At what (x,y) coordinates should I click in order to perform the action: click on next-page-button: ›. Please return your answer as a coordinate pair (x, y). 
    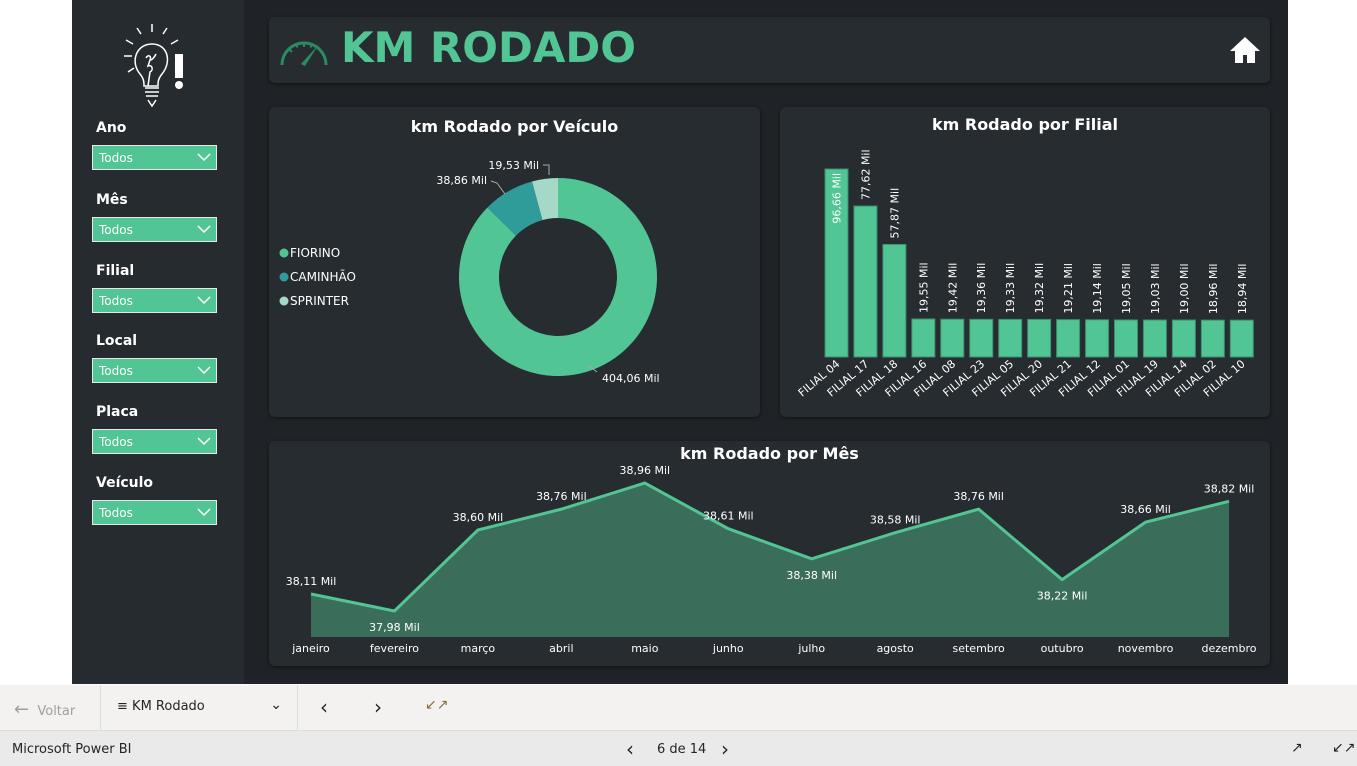
    Looking at the image, I should click on (378, 707).